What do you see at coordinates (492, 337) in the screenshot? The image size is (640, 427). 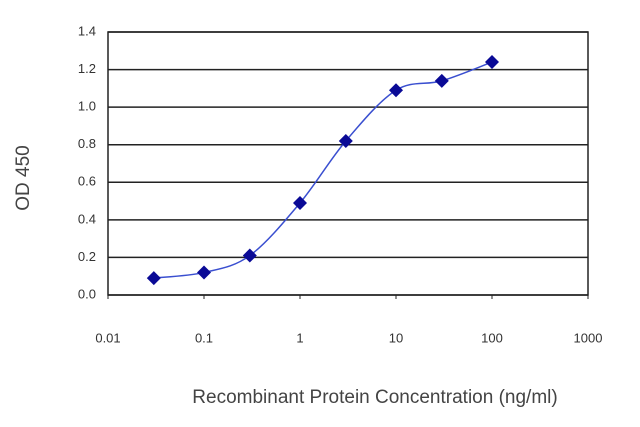 I see `x-tick-label: 100` at bounding box center [492, 337].